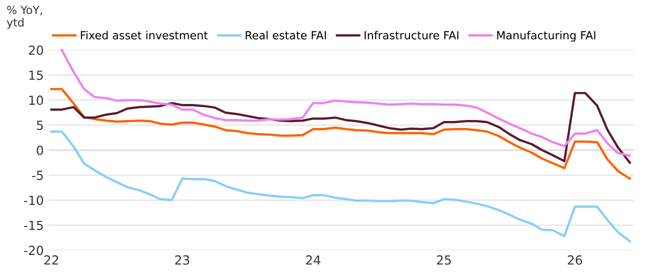 This screenshot has height=278, width=650. I want to click on x-tick-label: 23, so click(182, 260).